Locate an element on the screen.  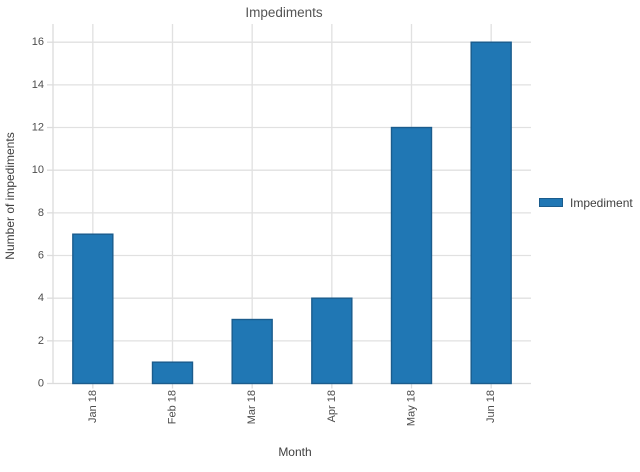
y-axis-title: Number of impediments is located at coordinates (10, 195).